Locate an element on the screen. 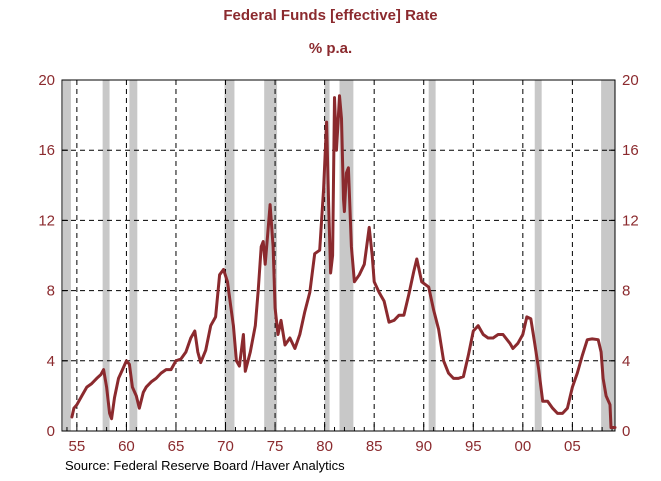 This screenshot has height=481, width=661. x-tick-label: 65 is located at coordinates (176, 446).